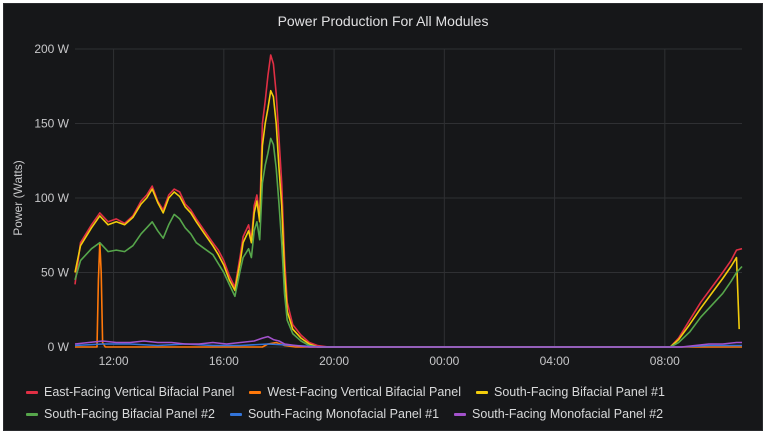  I want to click on legend-item-south-monofacial-1: South-Facing Monofacial Panel #1, so click(334, 414).